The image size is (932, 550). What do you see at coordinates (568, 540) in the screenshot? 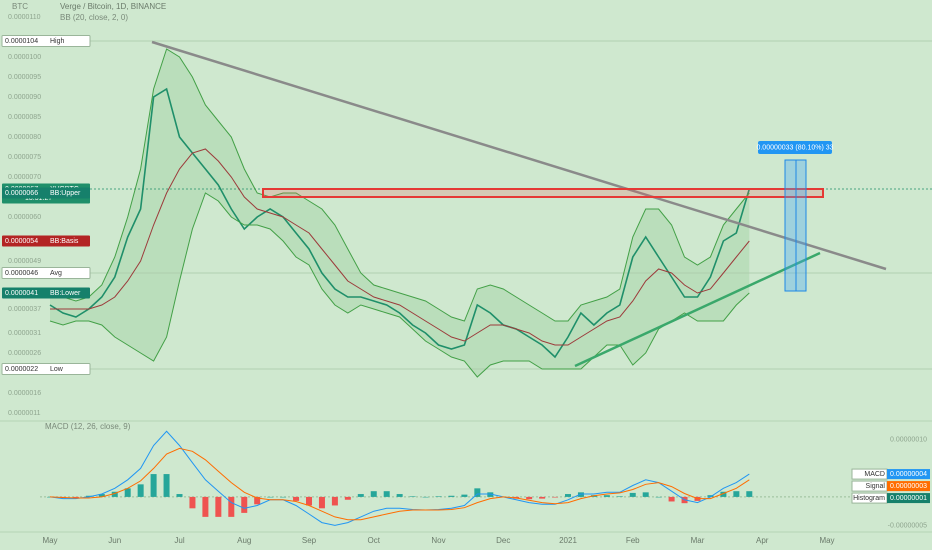
I see `x-tick-label: 2021` at bounding box center [568, 540].